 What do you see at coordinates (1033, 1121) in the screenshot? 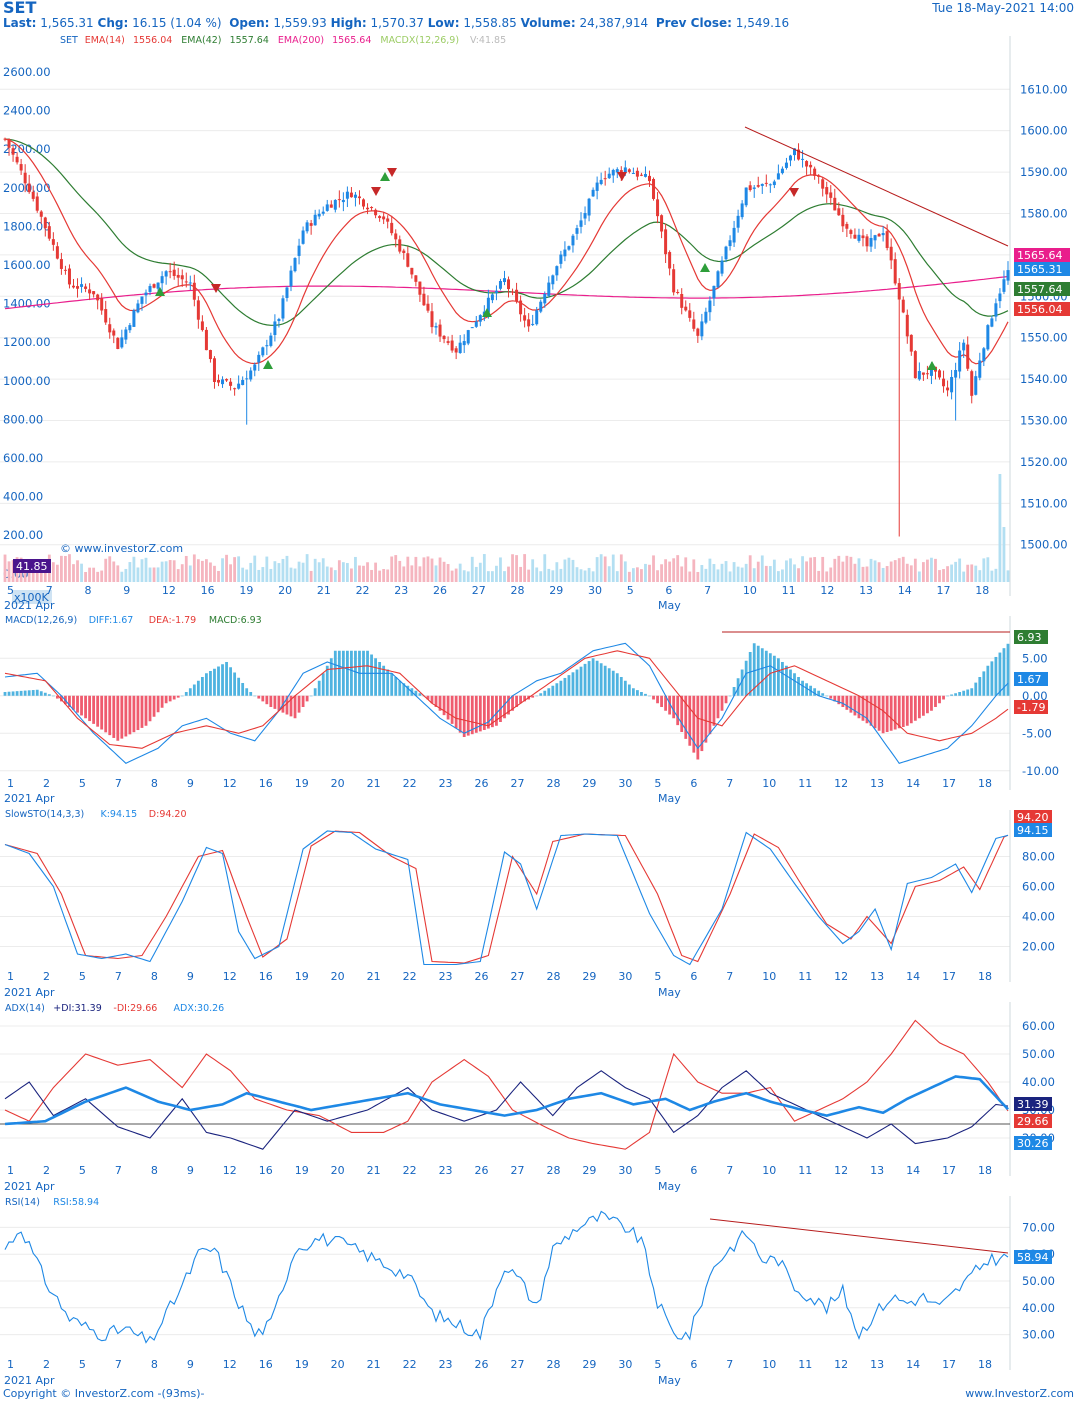
I see `adx-last-tag-text: 29.66` at bounding box center [1033, 1121].